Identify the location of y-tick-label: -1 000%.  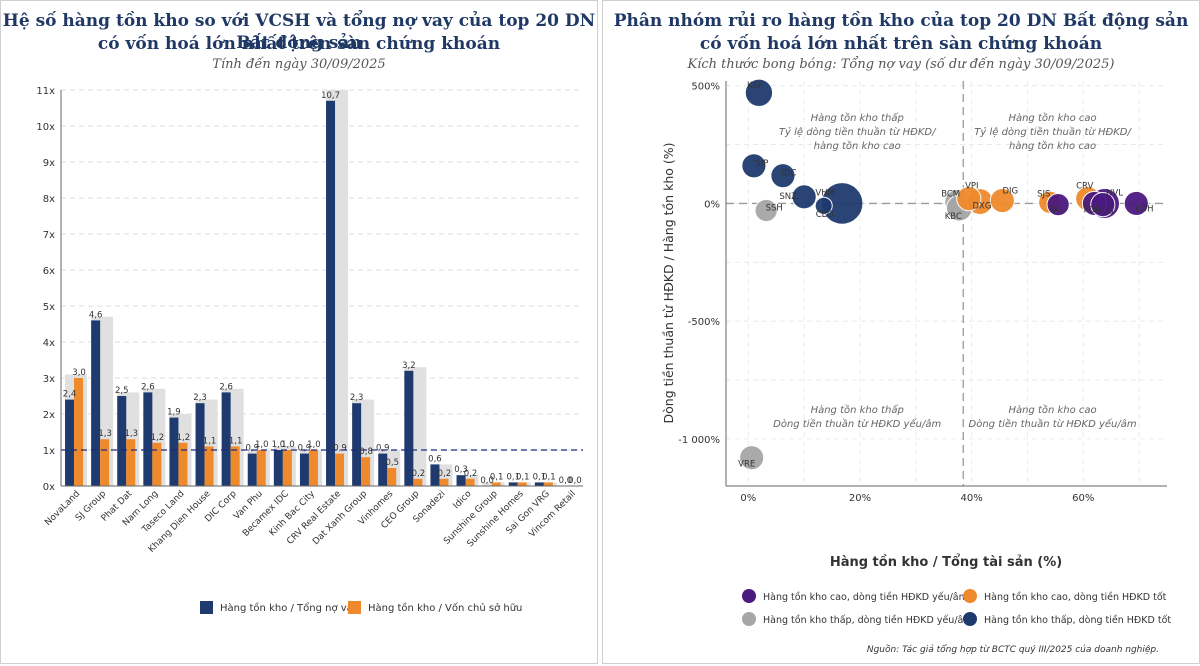
(699, 440).